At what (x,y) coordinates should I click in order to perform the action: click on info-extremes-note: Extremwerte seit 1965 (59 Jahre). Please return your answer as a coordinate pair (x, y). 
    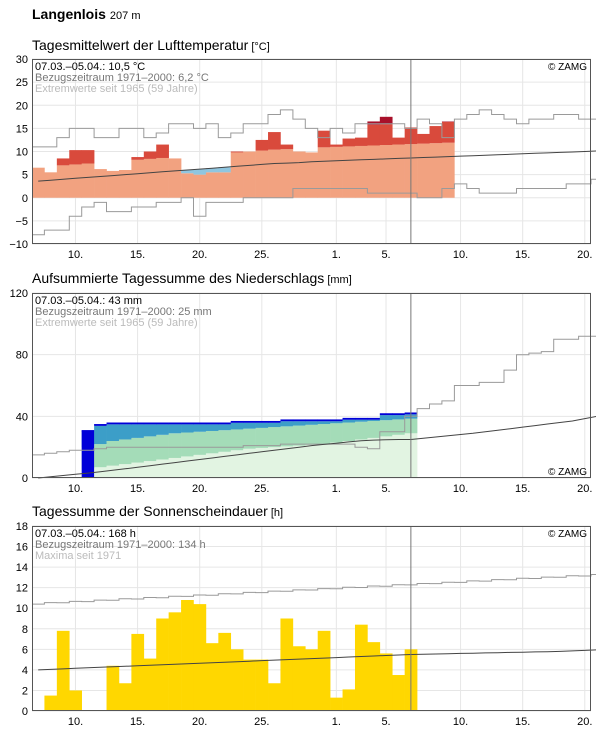
    Looking at the image, I should click on (116, 323).